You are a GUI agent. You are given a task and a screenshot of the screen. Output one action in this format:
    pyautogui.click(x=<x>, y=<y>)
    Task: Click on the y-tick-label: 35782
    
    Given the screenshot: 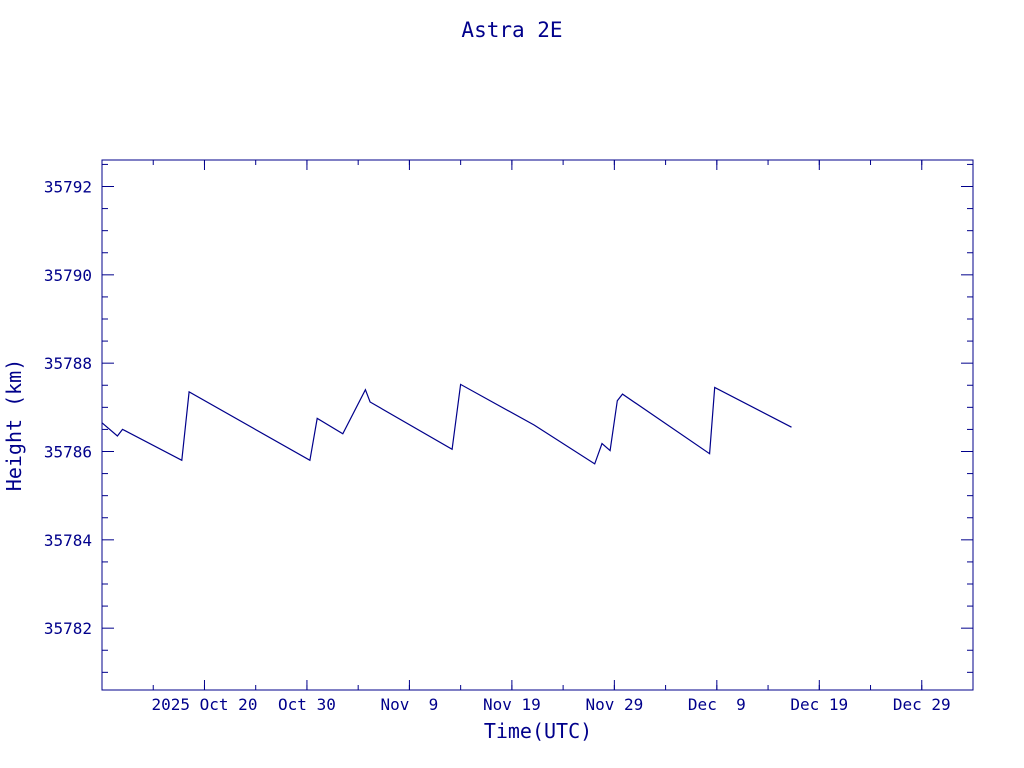 What is the action you would take?
    pyautogui.click(x=68, y=628)
    